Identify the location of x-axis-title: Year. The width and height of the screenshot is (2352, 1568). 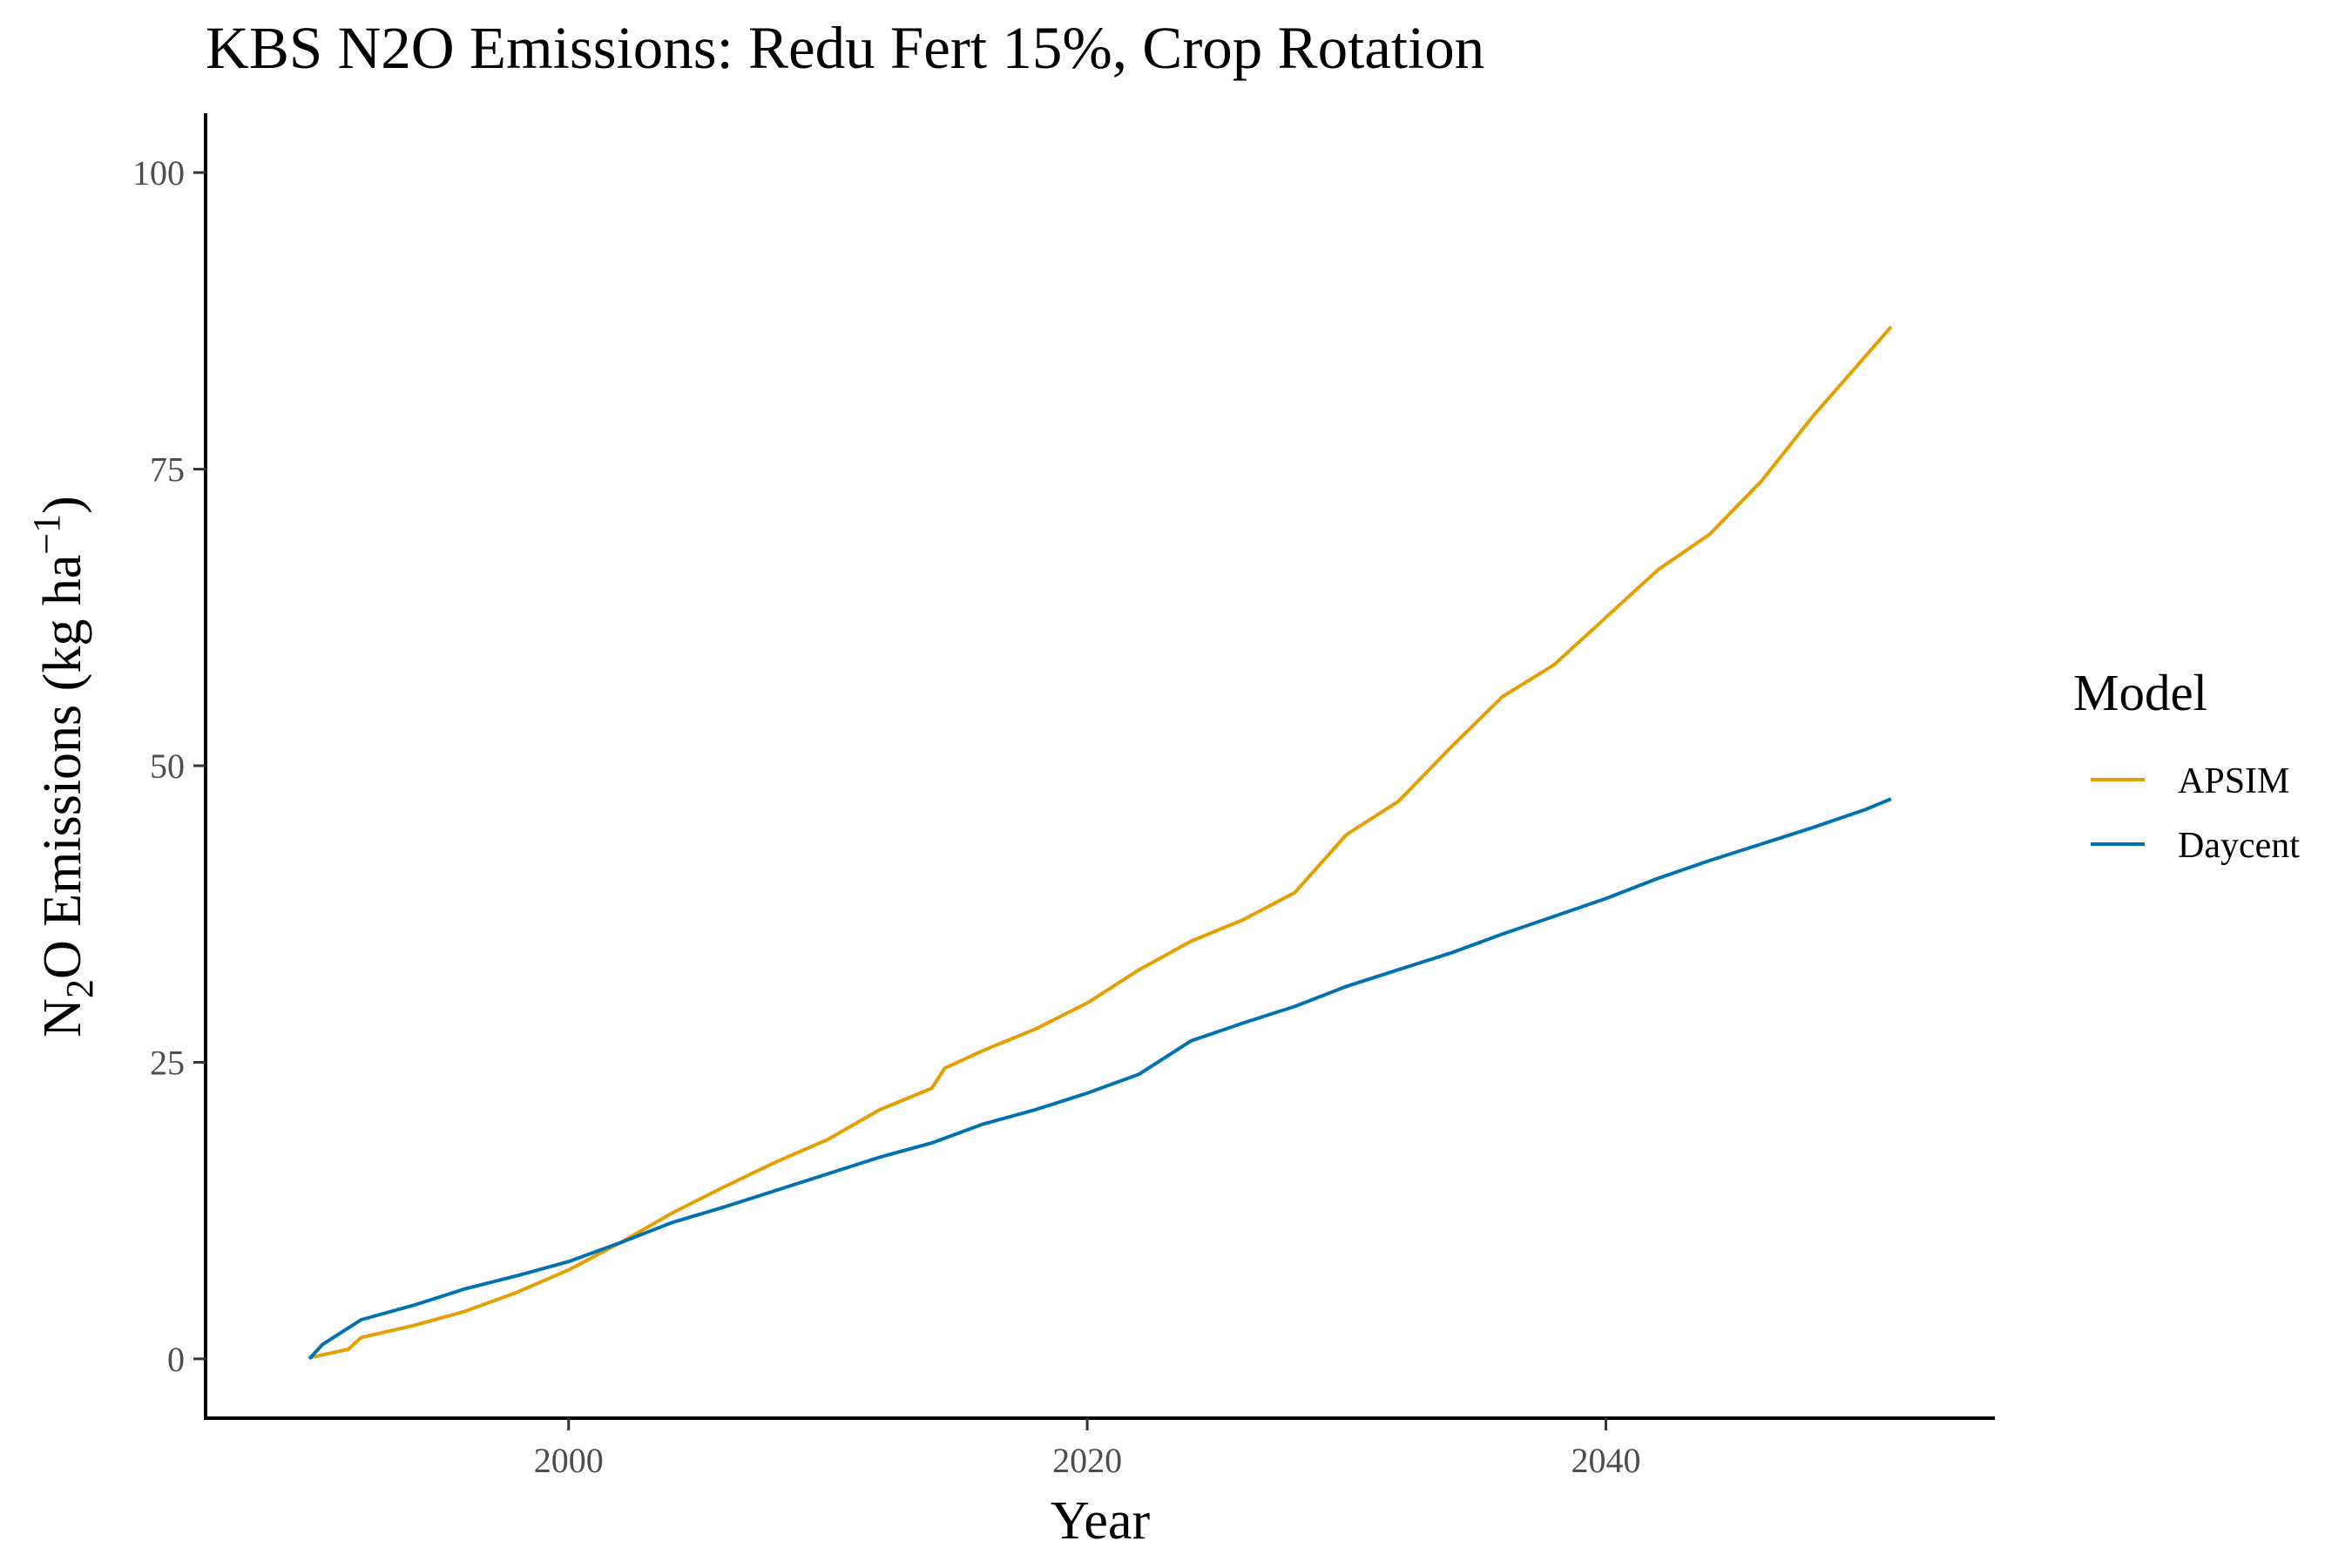
(1101, 1521).